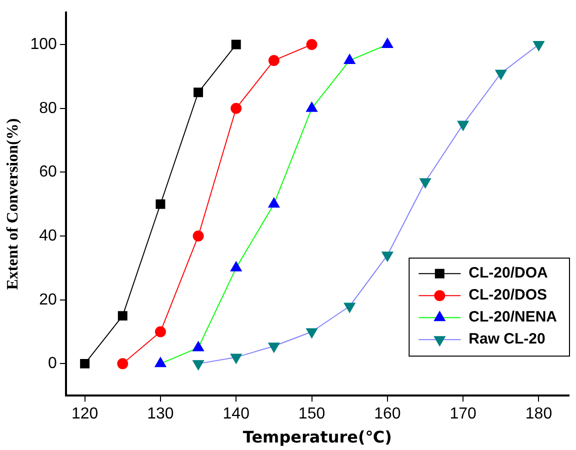 The height and width of the screenshot is (450, 576). I want to click on x-tick-label: 170, so click(463, 414).